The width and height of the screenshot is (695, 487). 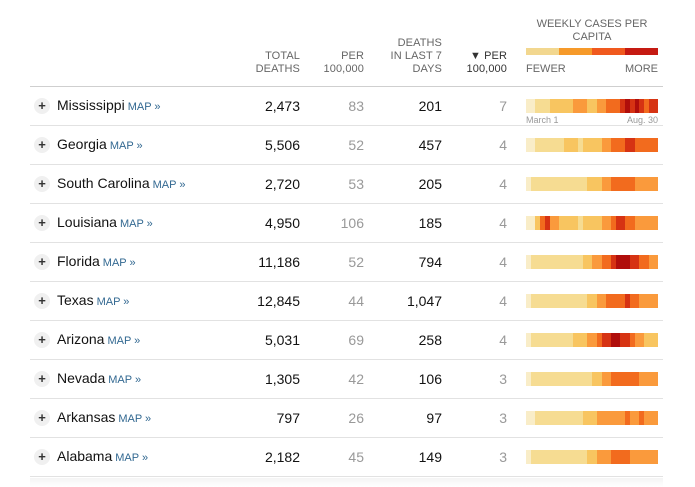 I want to click on table-row: + Florida MAP » 11,186 52 794 4, so click(x=346, y=262).